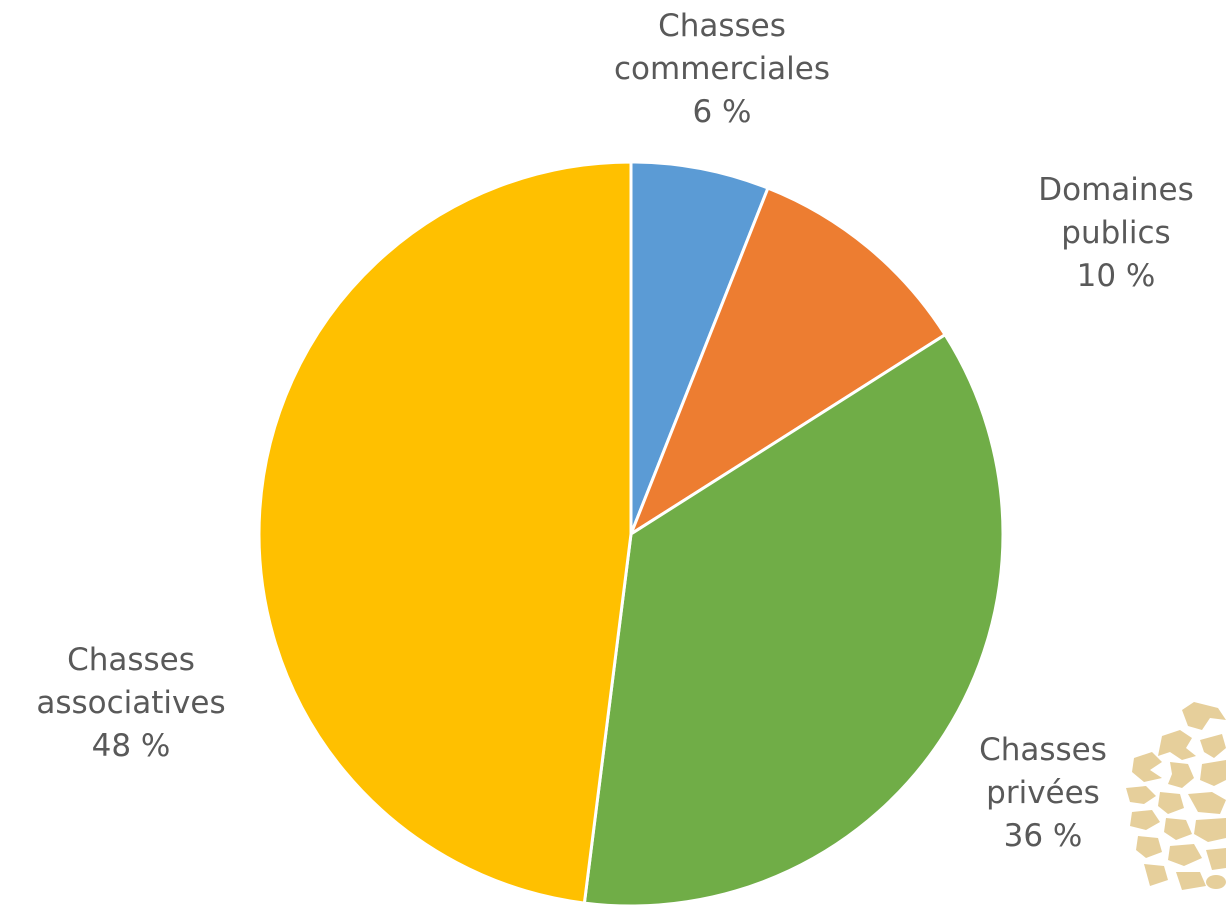 This screenshot has width=1226, height=906. I want to click on wildlife-silhouettes-icon, so click(1176, 796).